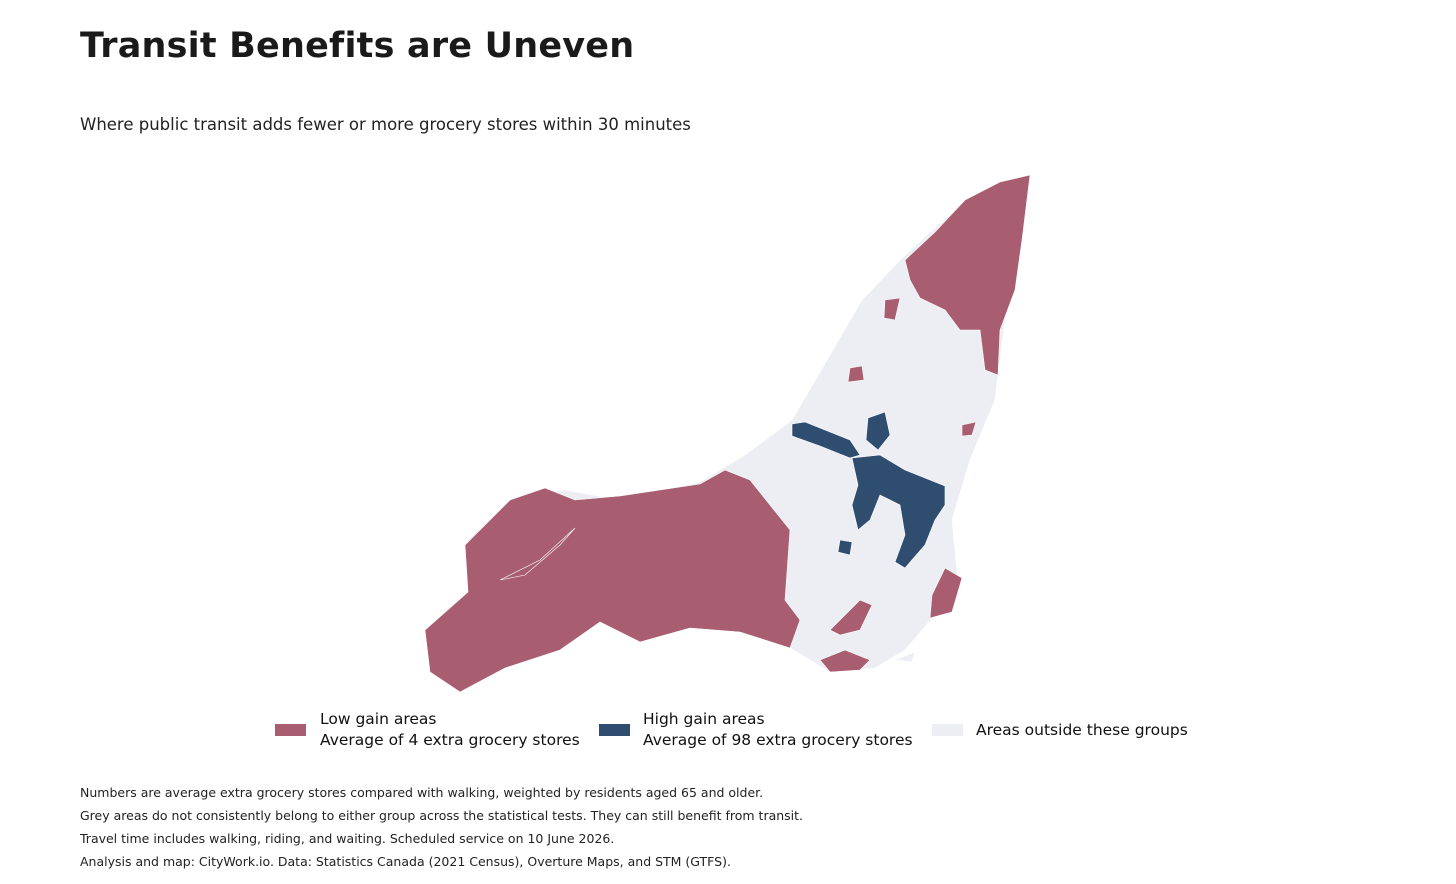 The width and height of the screenshot is (1456, 884). I want to click on legend-label: Low gain areas, so click(378, 719).